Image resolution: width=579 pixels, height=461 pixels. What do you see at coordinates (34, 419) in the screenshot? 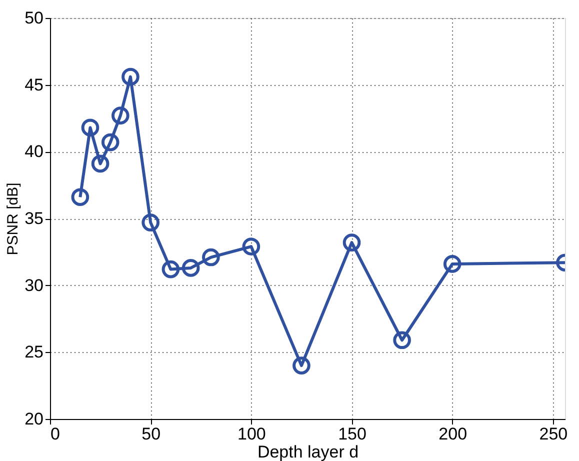
I see `y-tick-label: 20` at bounding box center [34, 419].